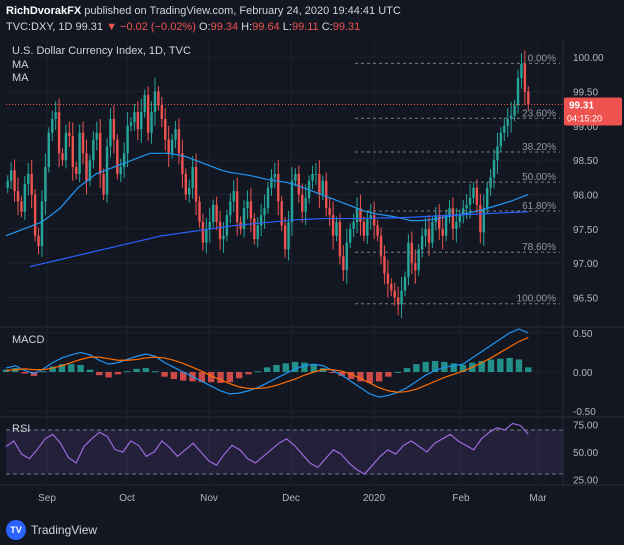 The image size is (624, 545). What do you see at coordinates (127, 498) in the screenshot?
I see `x-tick-label-1: Oct` at bounding box center [127, 498].